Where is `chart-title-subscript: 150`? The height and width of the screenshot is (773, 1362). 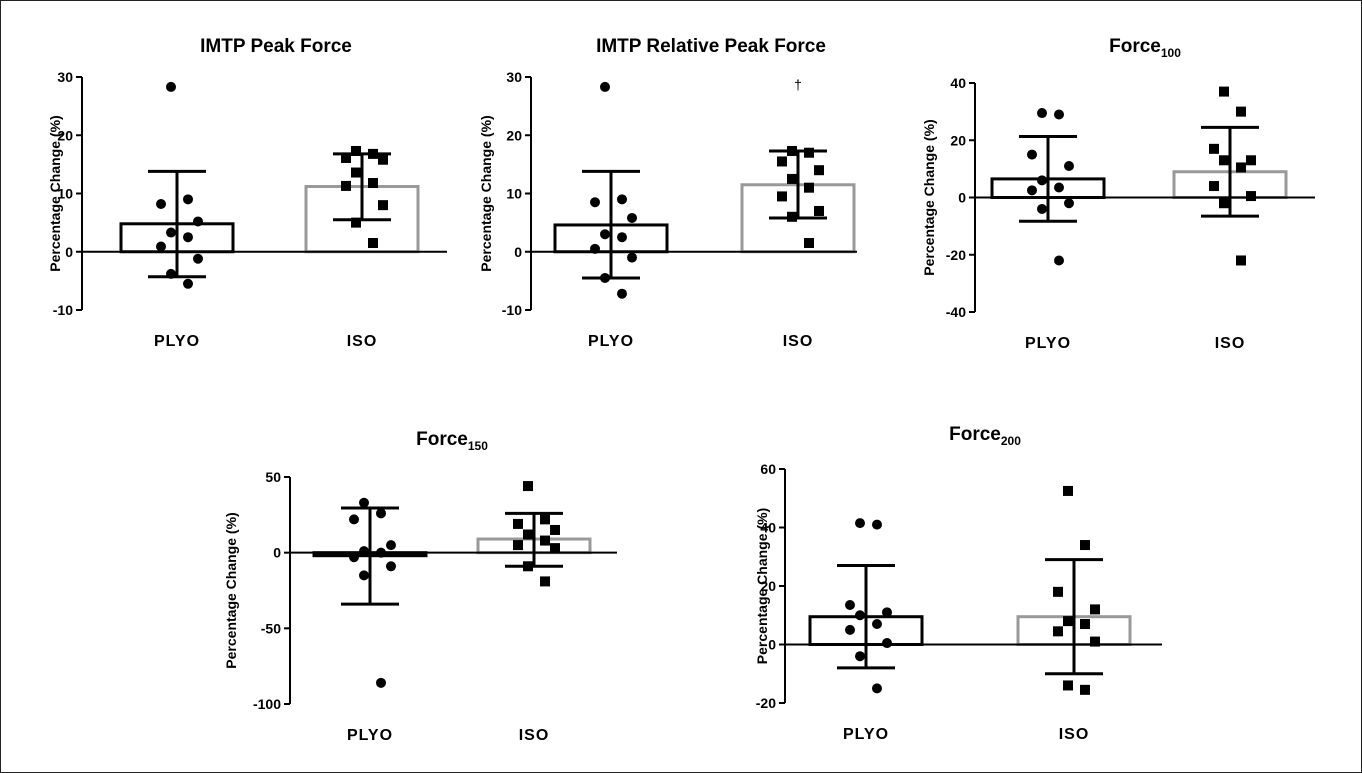 chart-title-subscript: 150 is located at coordinates (478, 446).